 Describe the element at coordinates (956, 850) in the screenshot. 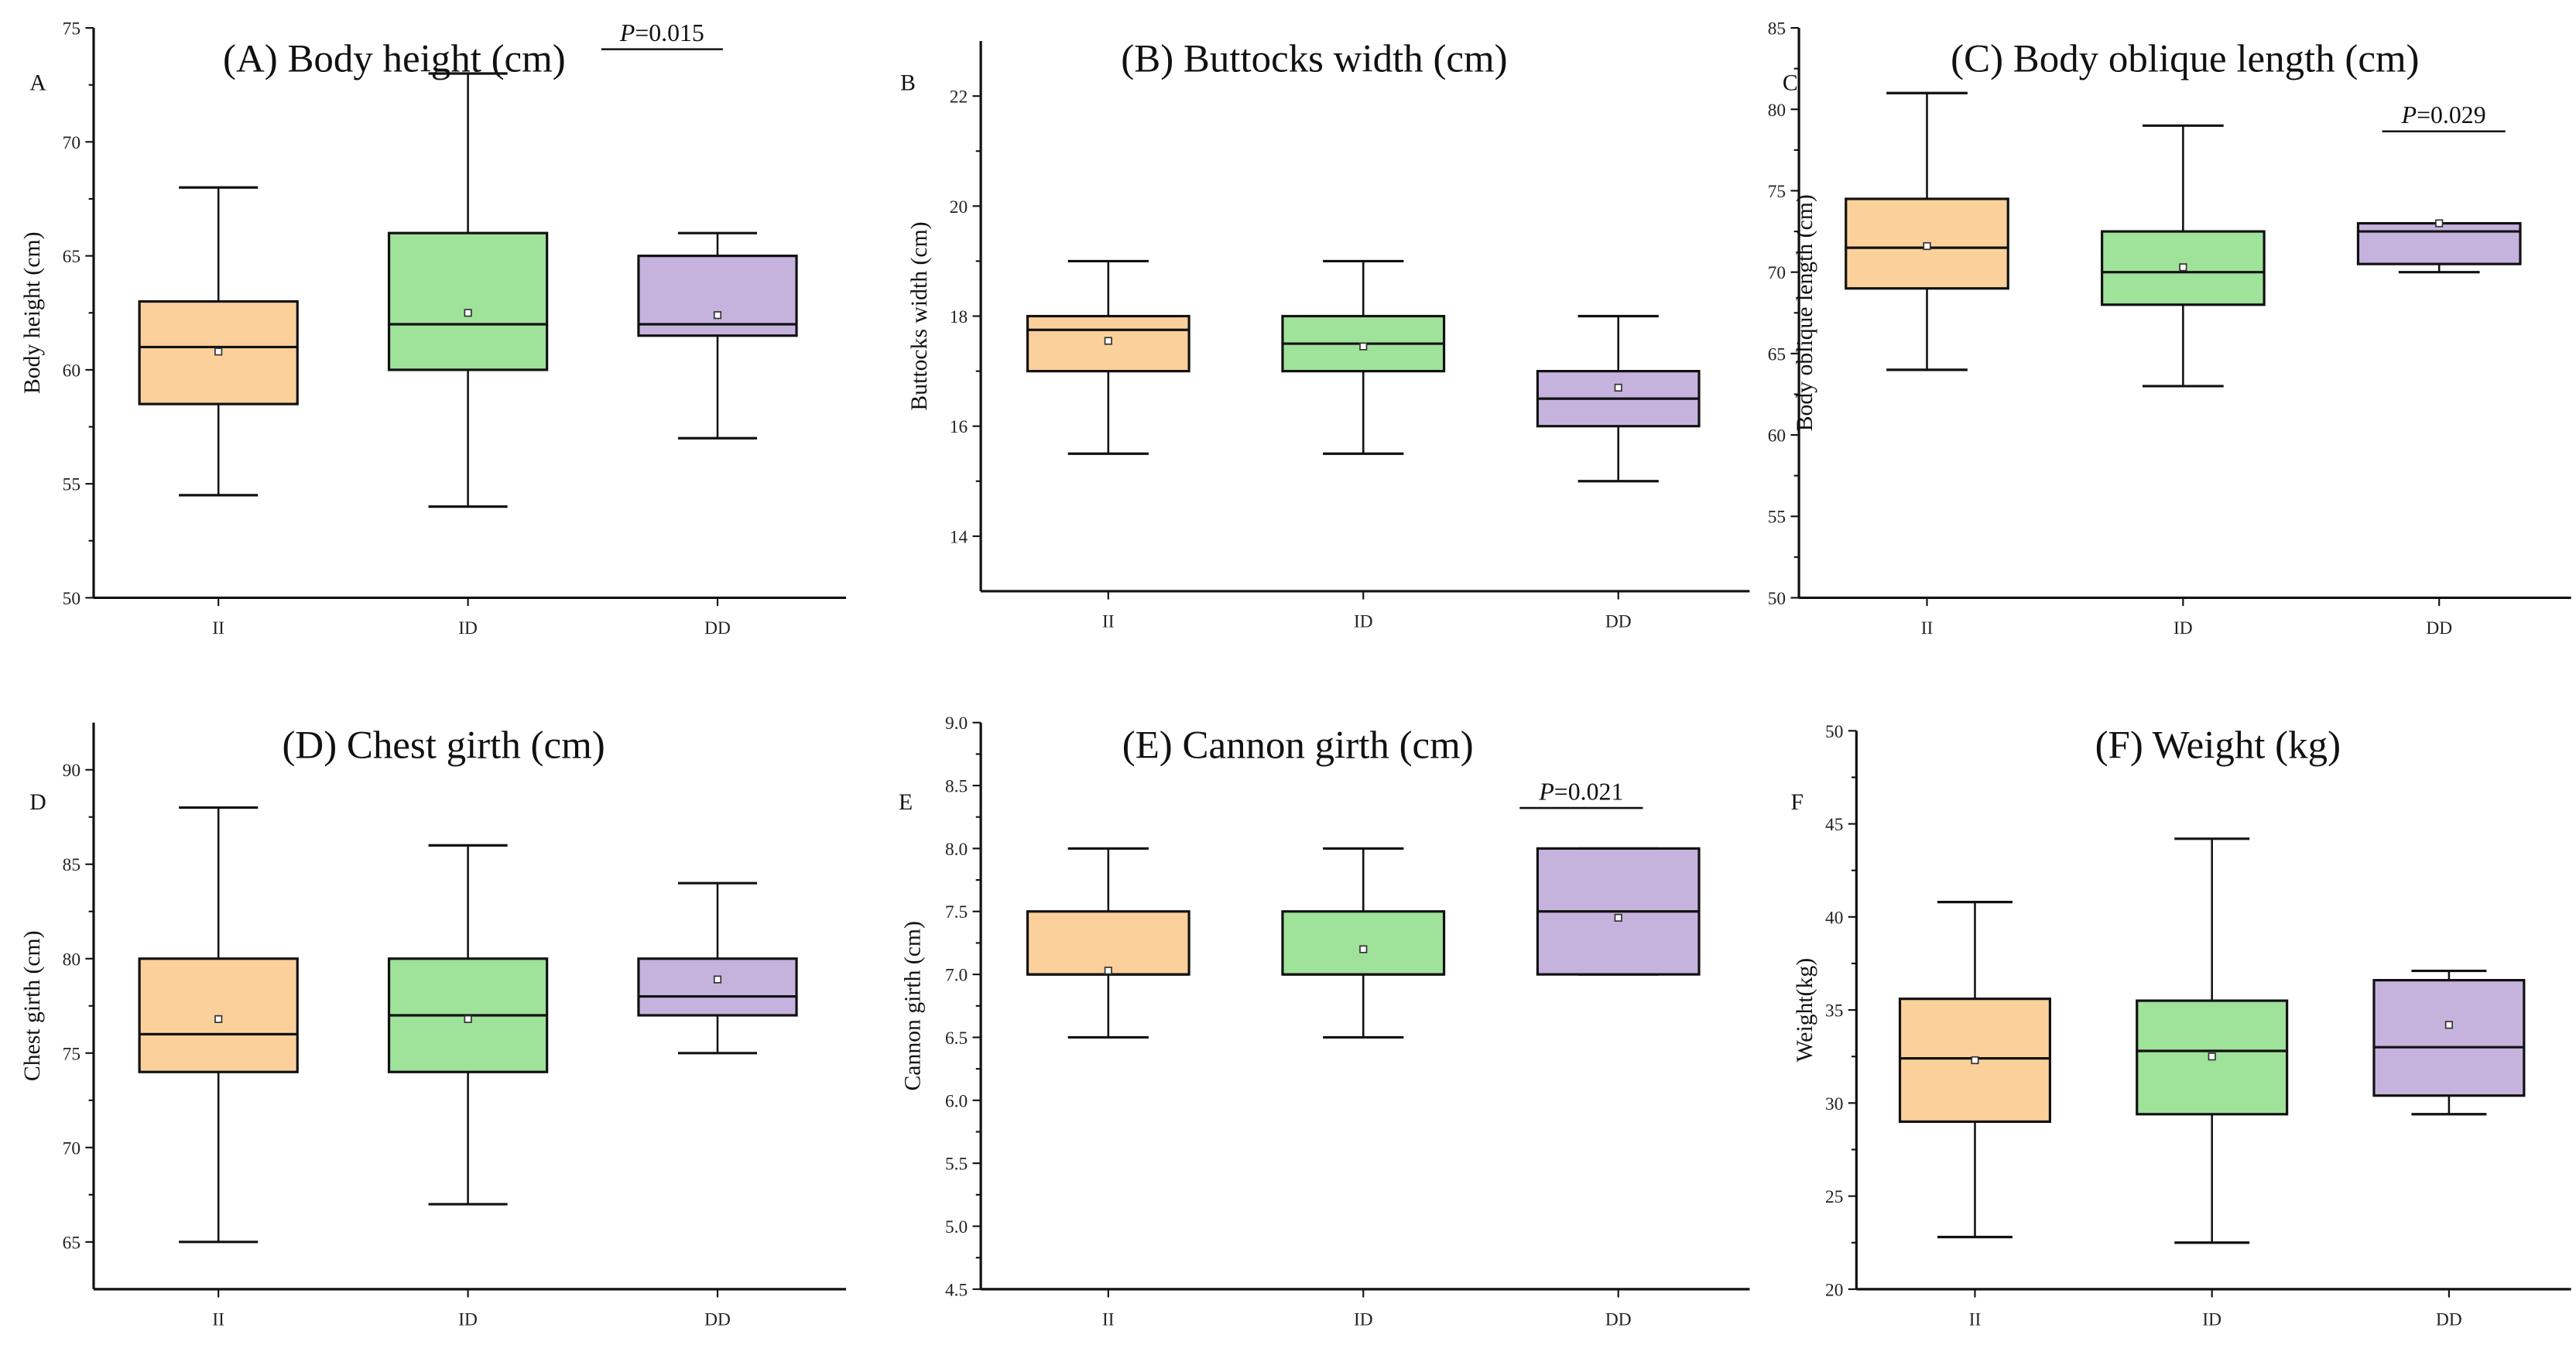

I see `y-tick-label: 8.0` at that location.